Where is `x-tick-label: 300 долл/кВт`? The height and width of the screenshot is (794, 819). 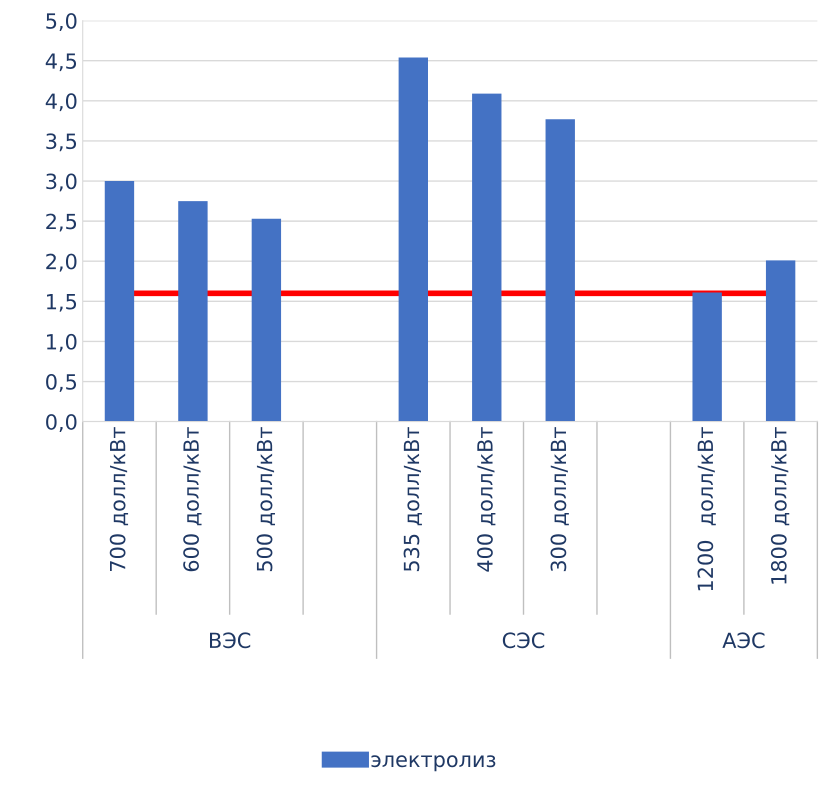 x-tick-label: 300 долл/кВт is located at coordinates (559, 499).